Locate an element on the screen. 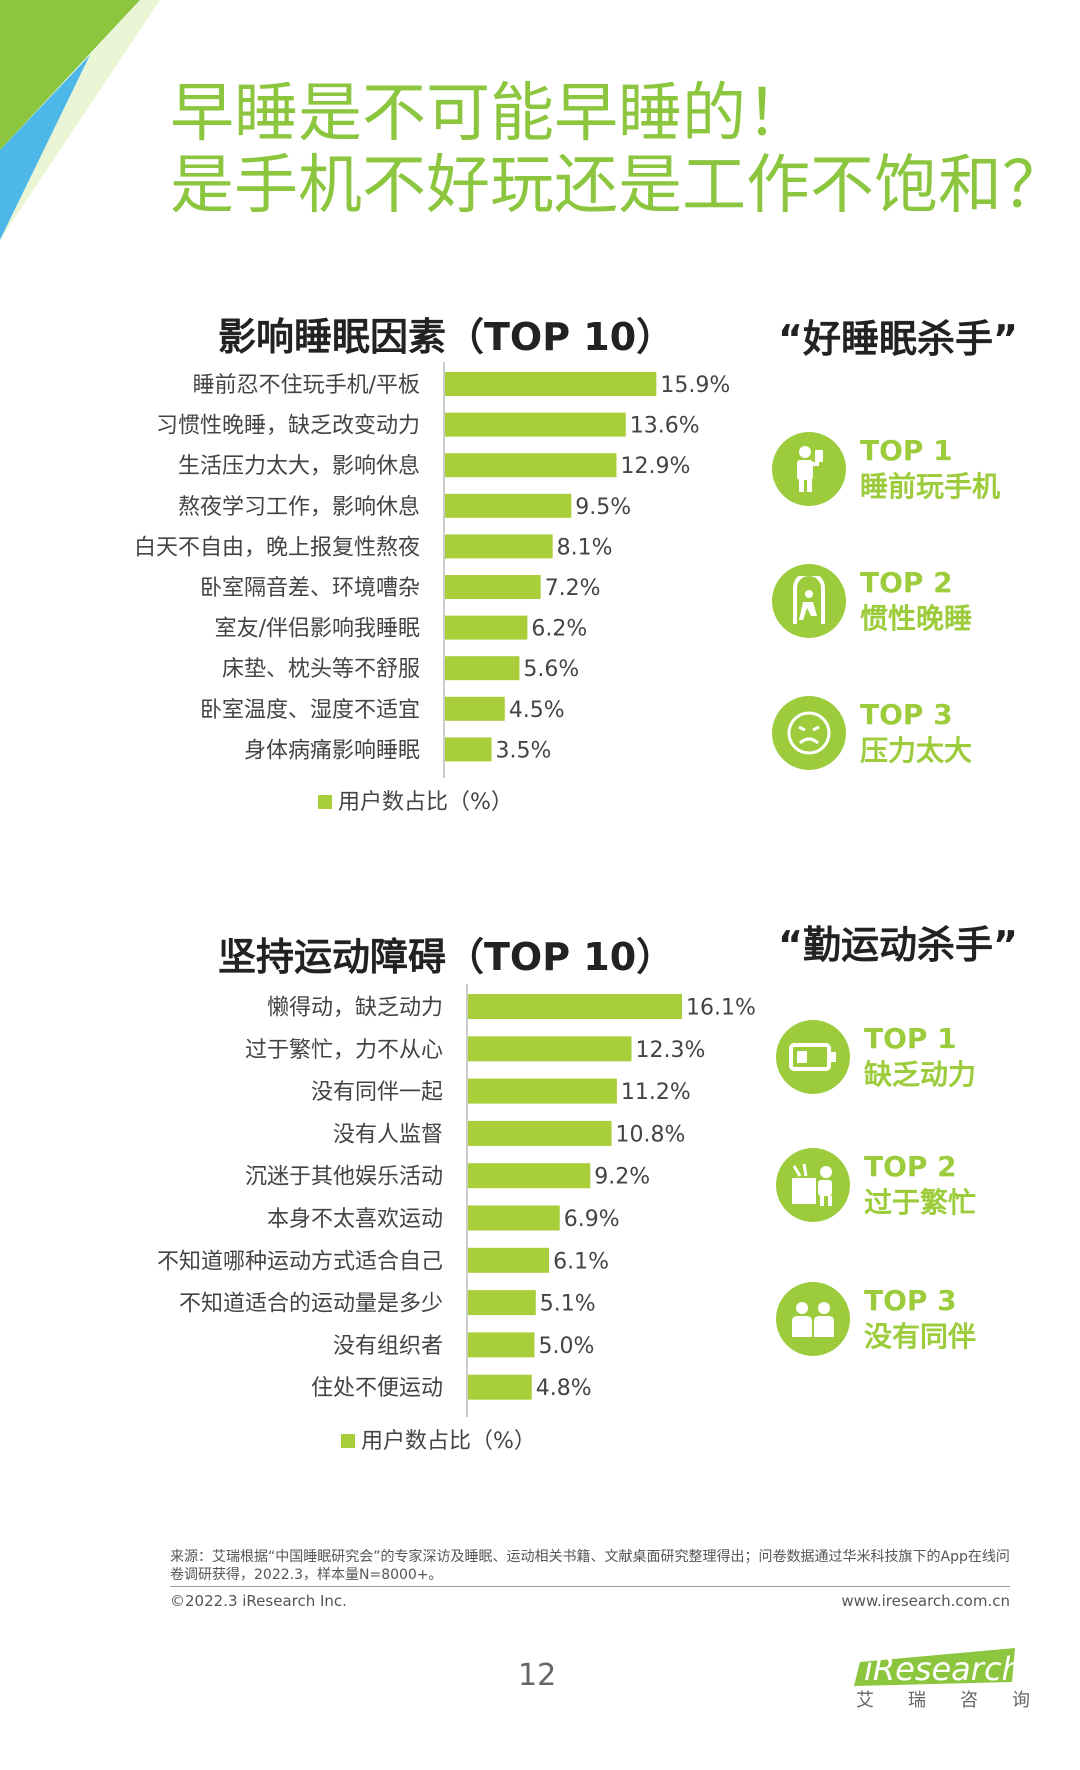 The image size is (1080, 1770). category-label: 白天不自由，晚上报复性熬夜 is located at coordinates (277, 547).